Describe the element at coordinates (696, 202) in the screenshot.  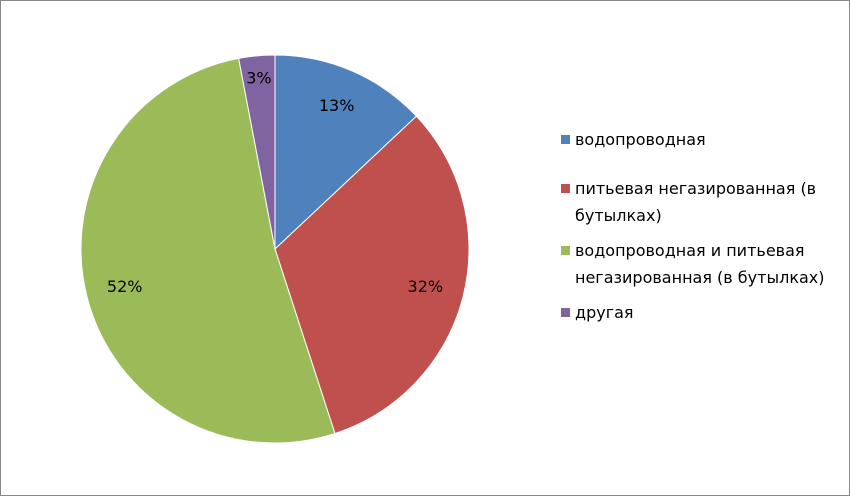
I see `legend-label: питьевая негазированная (в бутылках)` at that location.